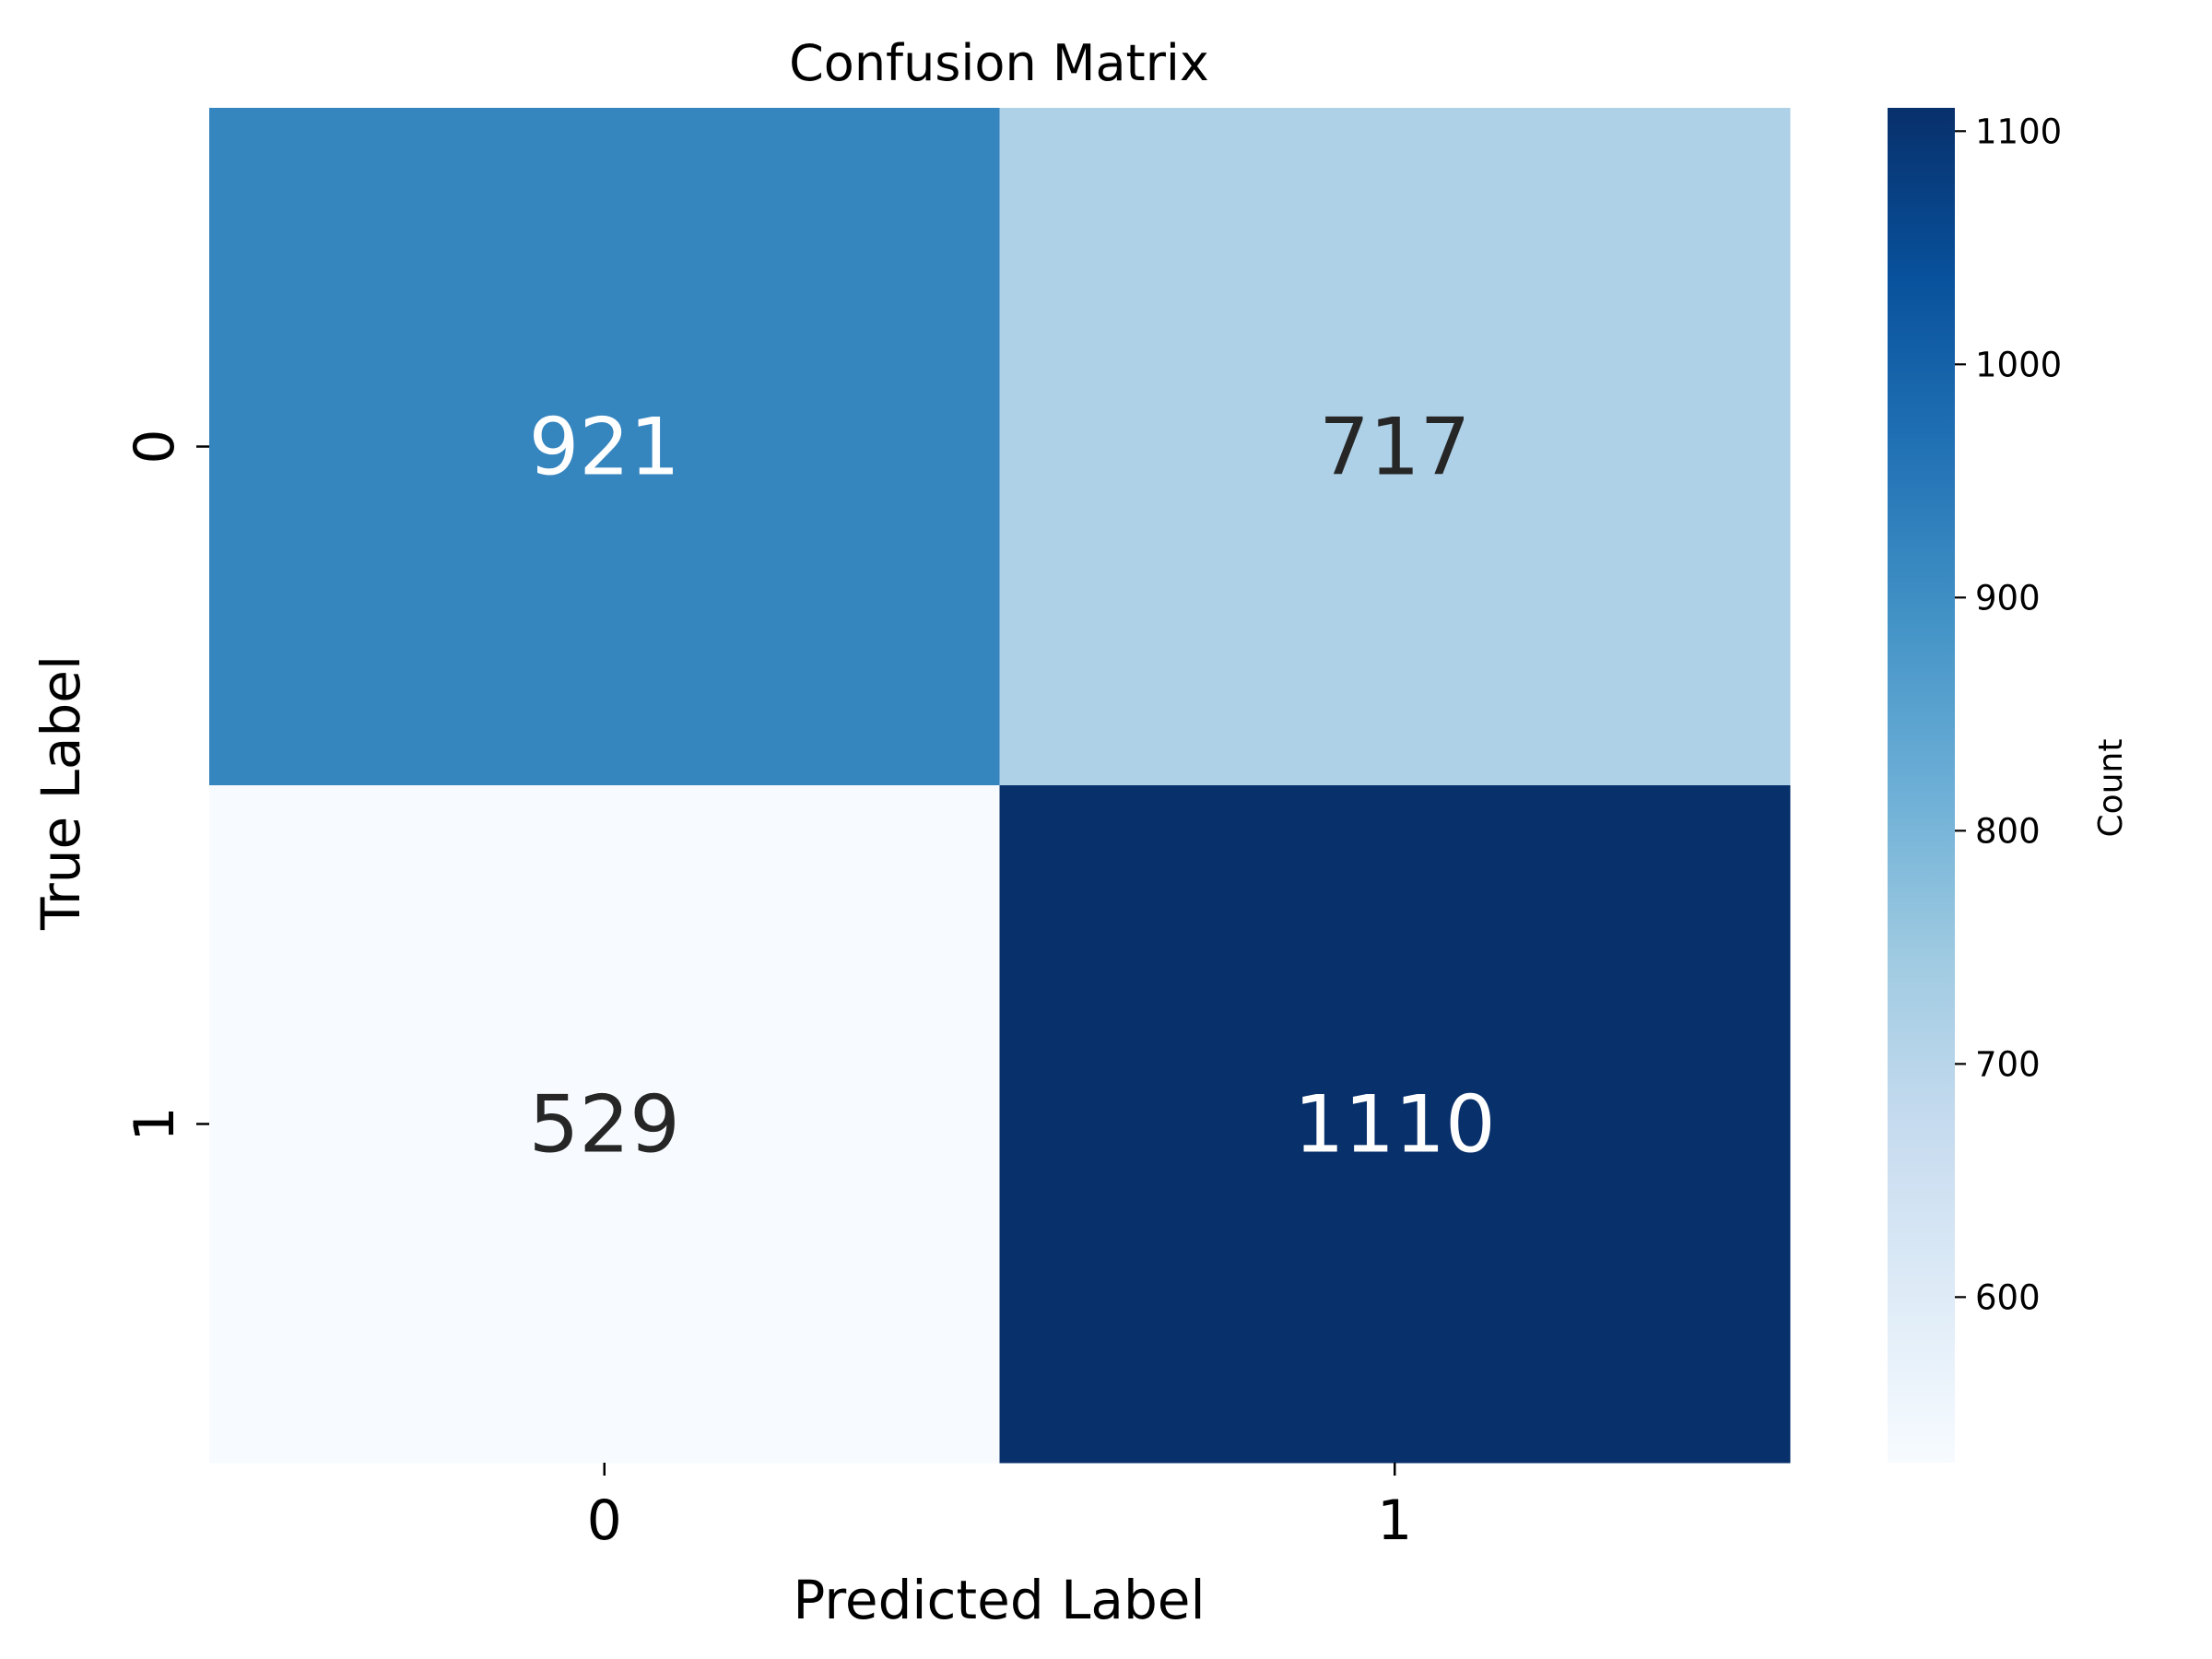 Image resolution: width=2212 pixels, height=1659 pixels. I want to click on x-tick-label-1: 1, so click(1394, 1520).